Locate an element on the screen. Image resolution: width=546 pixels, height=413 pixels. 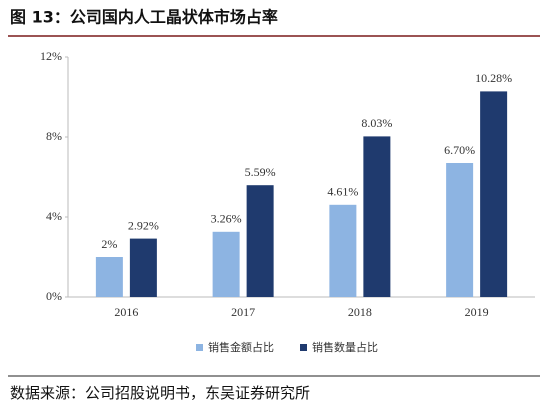
value-label: 10.28% is located at coordinates (493, 78).